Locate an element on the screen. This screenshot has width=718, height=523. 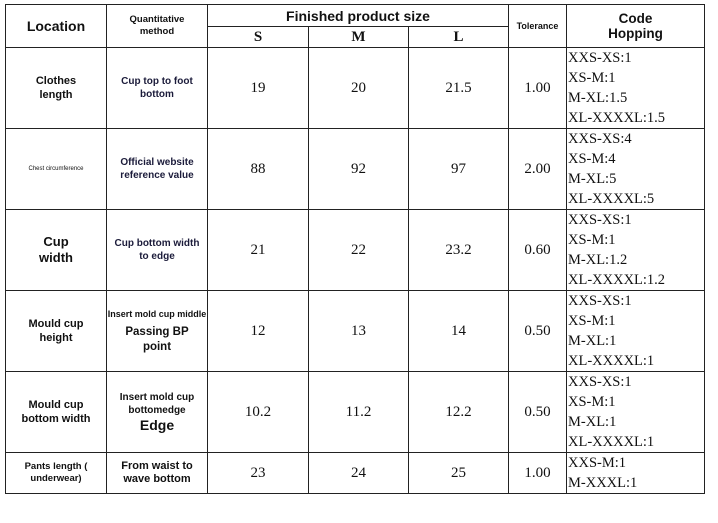
method-cell: Insert mold cup bottomedge Edge is located at coordinates (157, 412).